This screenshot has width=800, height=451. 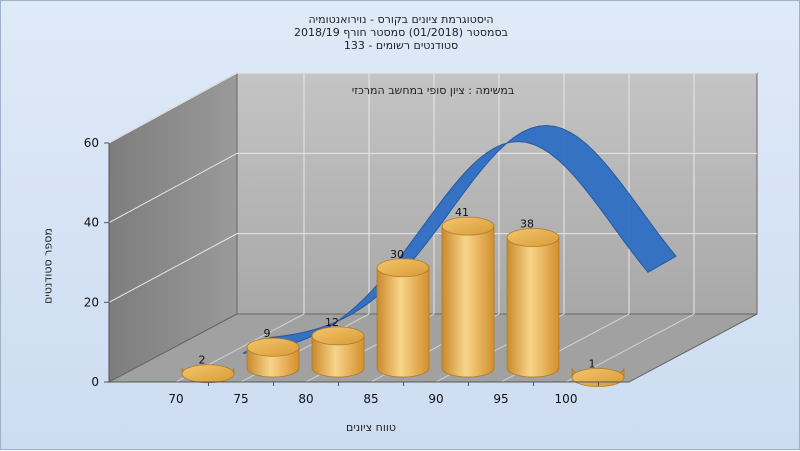 I want to click on y-axis-title: מספר סטודנטים, so click(x=48, y=266).